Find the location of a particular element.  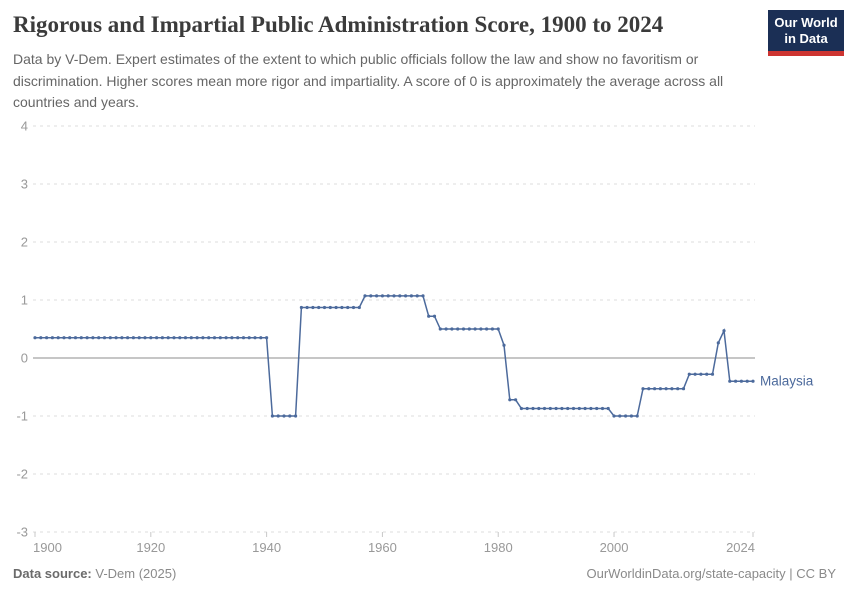

y-tick-label: -3 is located at coordinates (22, 532).